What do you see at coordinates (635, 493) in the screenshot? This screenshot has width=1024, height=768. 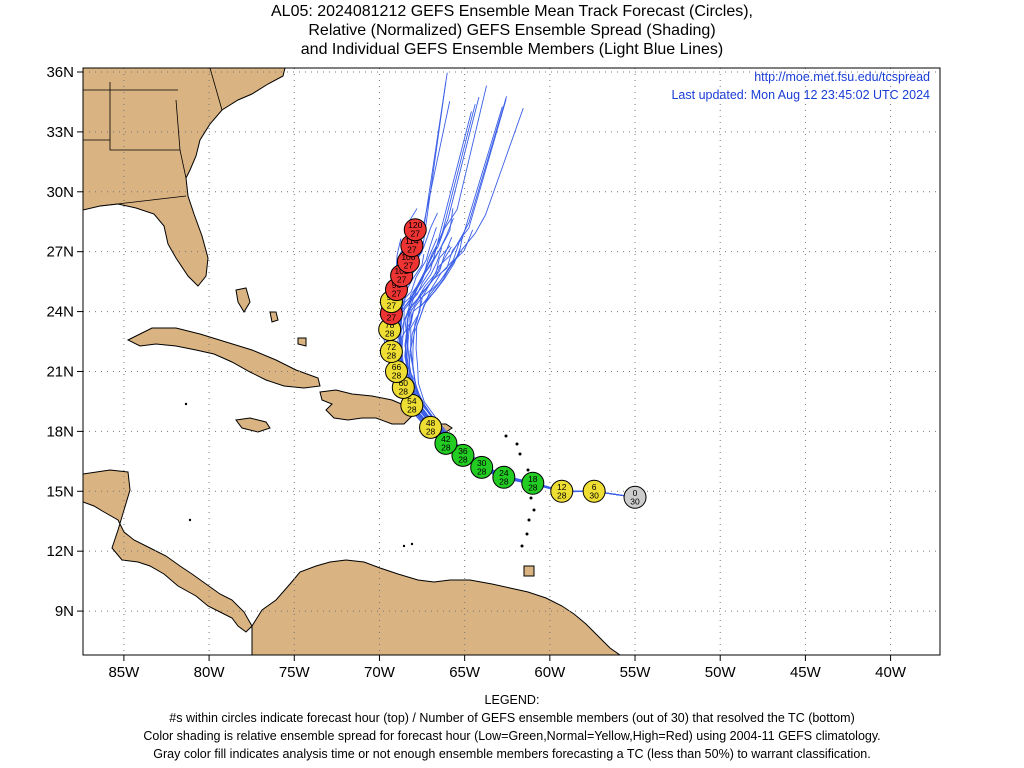 I see `forecast-hour-label: 0` at bounding box center [635, 493].